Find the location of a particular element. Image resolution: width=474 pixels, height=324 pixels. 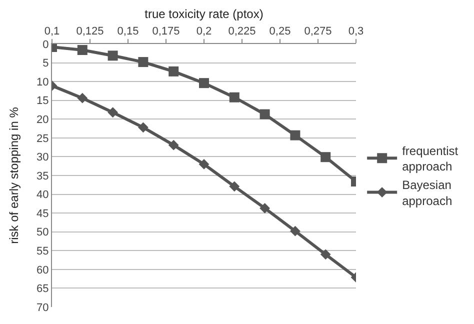

y-tick-label: 60 is located at coordinates (42, 270).